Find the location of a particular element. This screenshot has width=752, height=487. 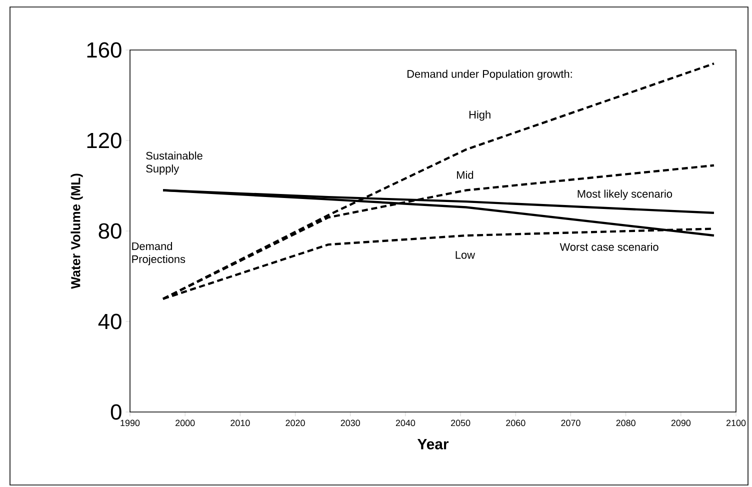

x-tick-label: 2080 is located at coordinates (626, 423).